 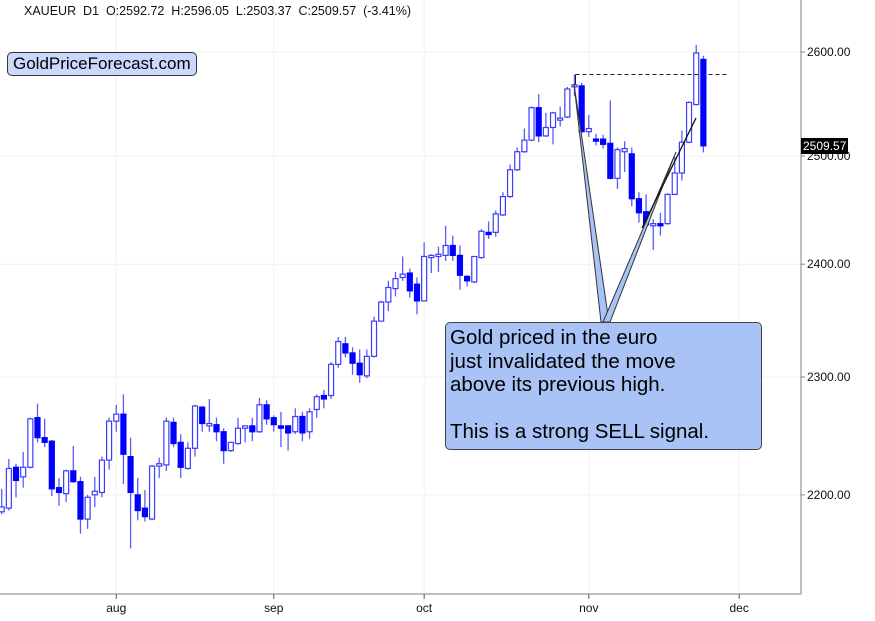 What do you see at coordinates (554, 337) in the screenshot?
I see `callout-line: Gold priced in the euro` at bounding box center [554, 337].